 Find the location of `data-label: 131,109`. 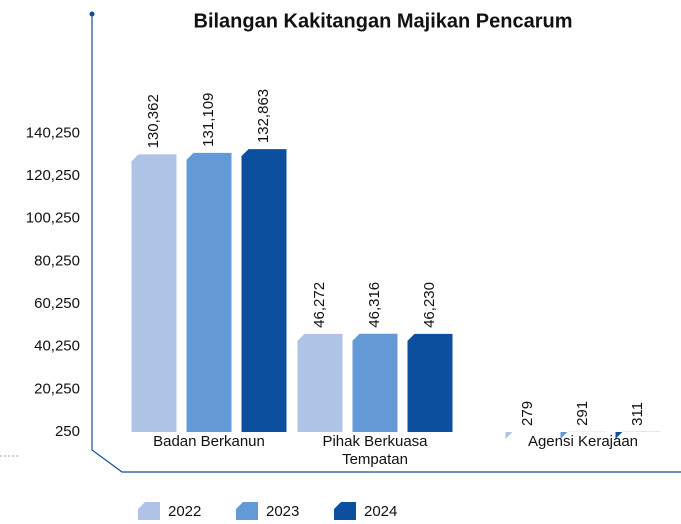

data-label: 131,109 is located at coordinates (208, 120).